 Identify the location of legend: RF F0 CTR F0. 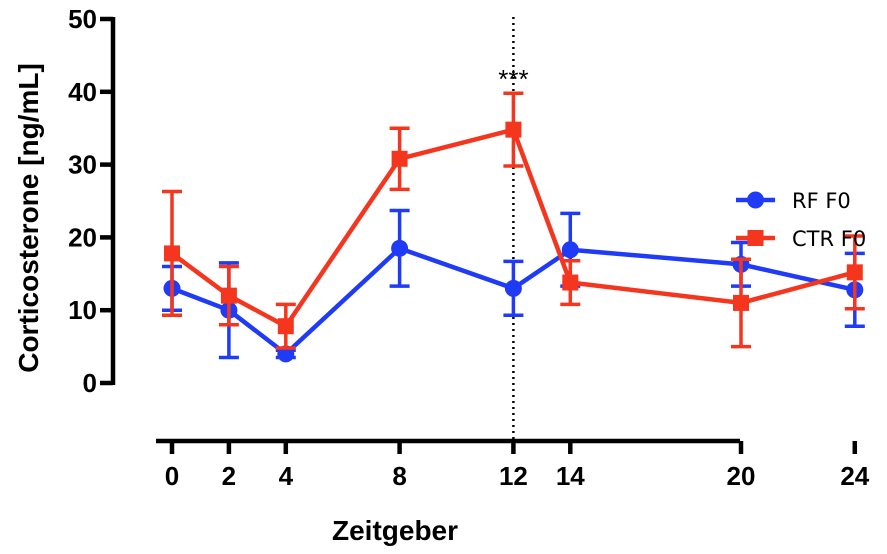
(801, 220).